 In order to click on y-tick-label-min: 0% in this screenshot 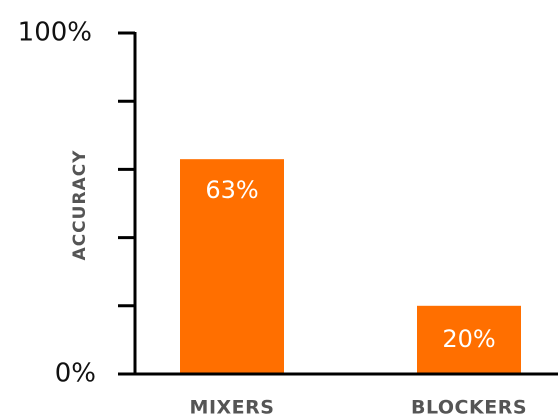, I will do `click(75, 374)`.